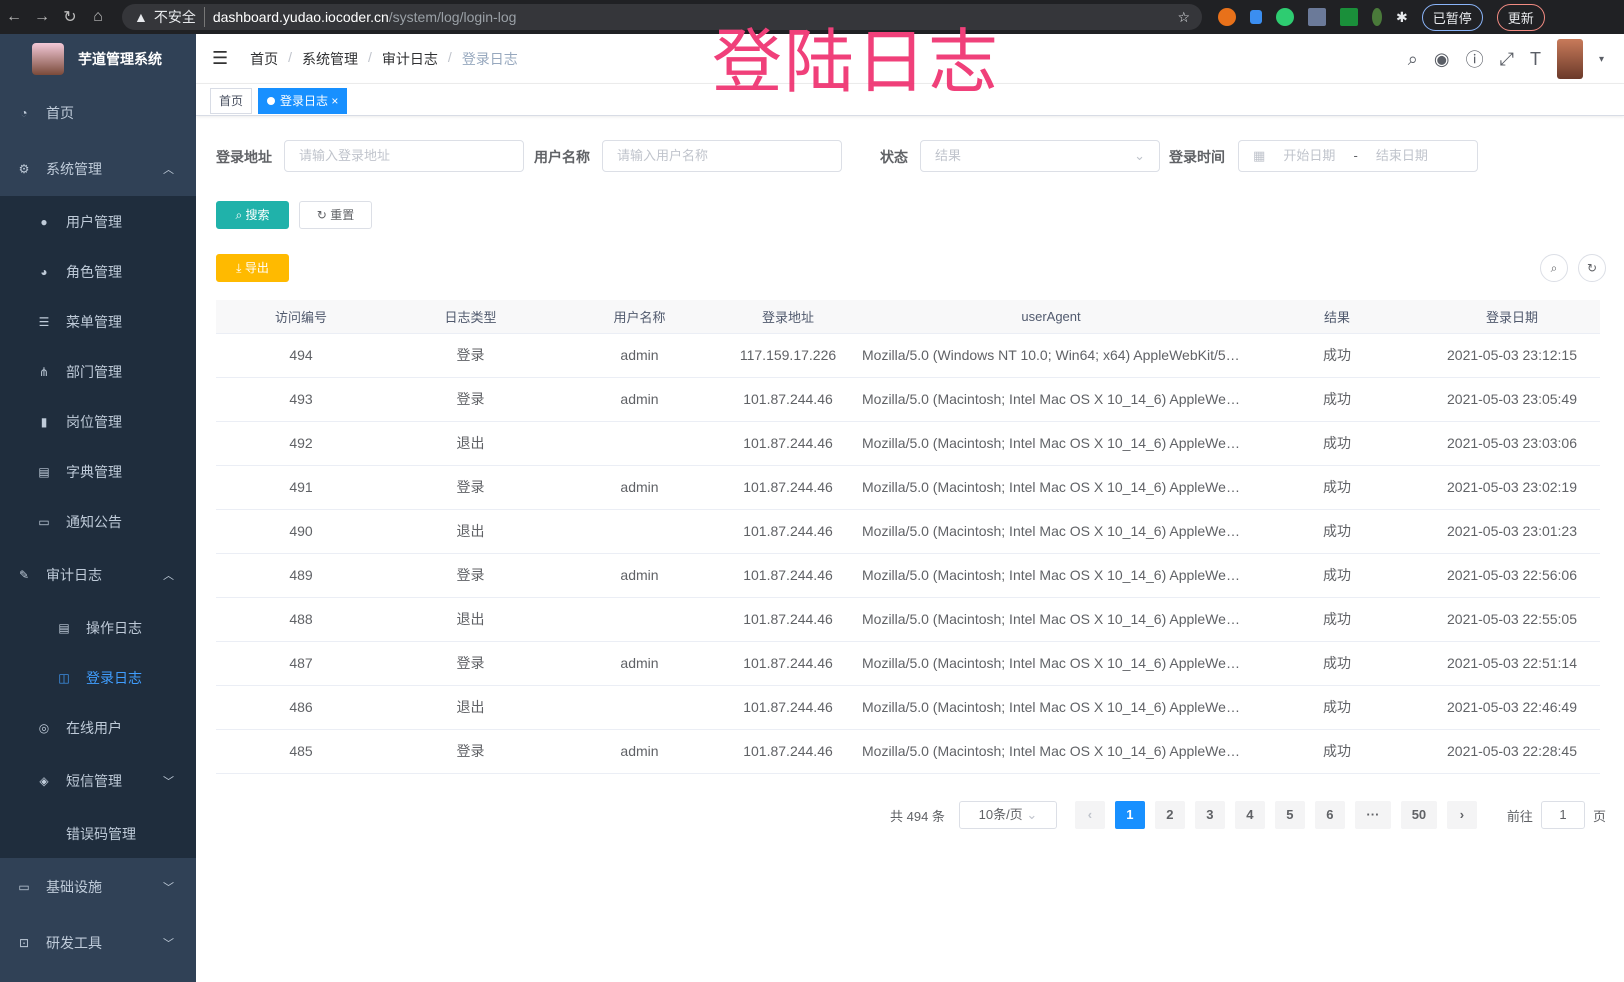 The height and width of the screenshot is (982, 1624). Describe the element at coordinates (94, 522) in the screenshot. I see `sidebar-item-label: 通知公告` at that location.